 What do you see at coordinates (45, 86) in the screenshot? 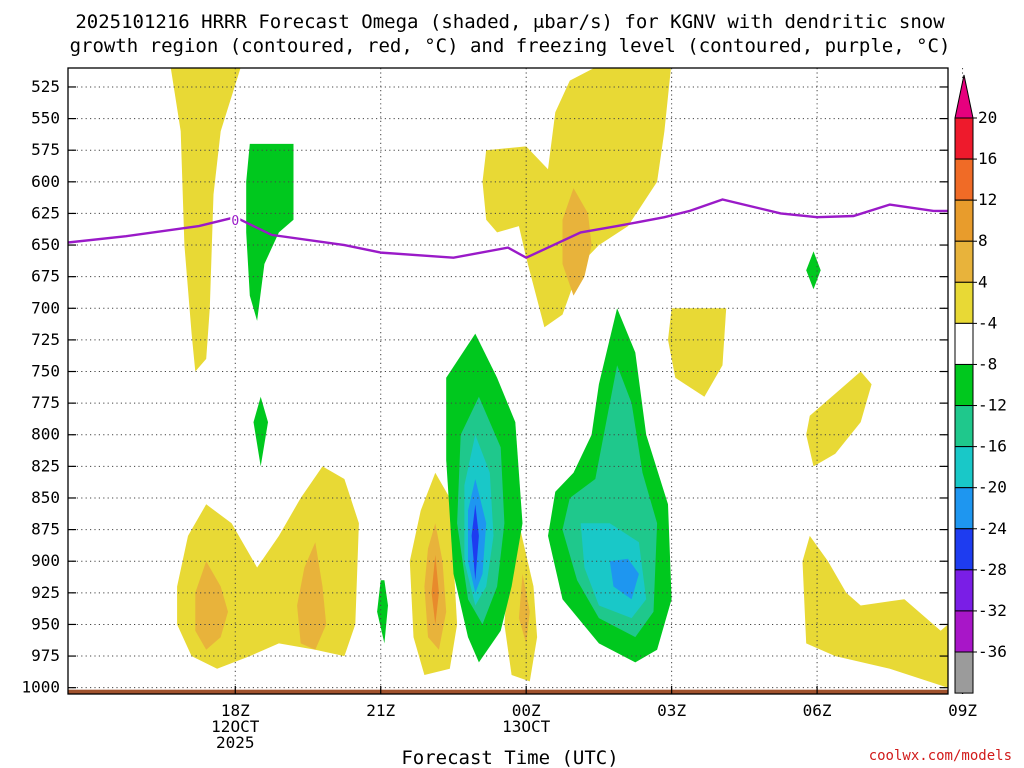
I see `y-tick-label: 525` at bounding box center [45, 86].